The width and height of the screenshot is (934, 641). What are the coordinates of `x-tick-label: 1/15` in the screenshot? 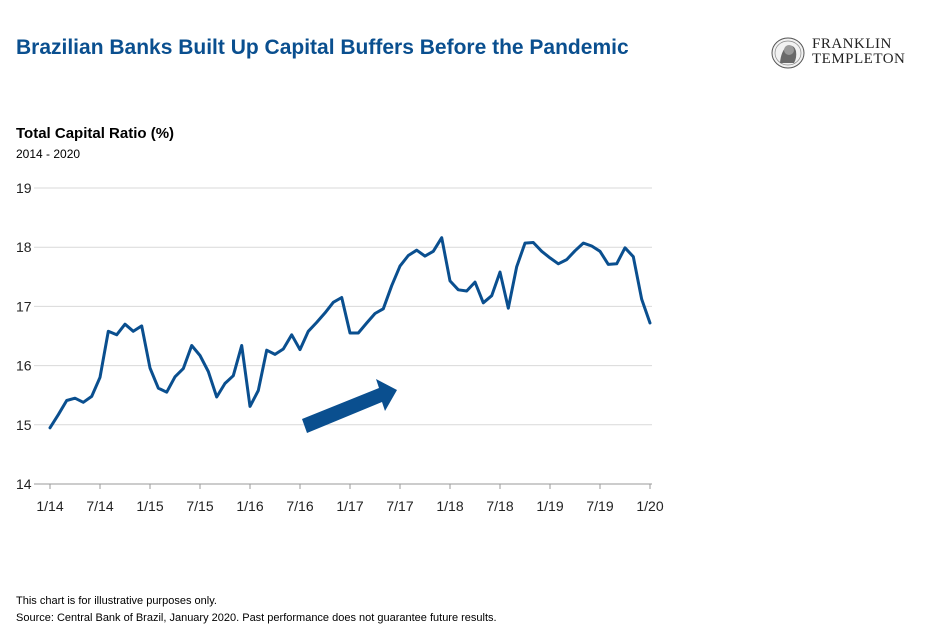 It's located at (149, 506).